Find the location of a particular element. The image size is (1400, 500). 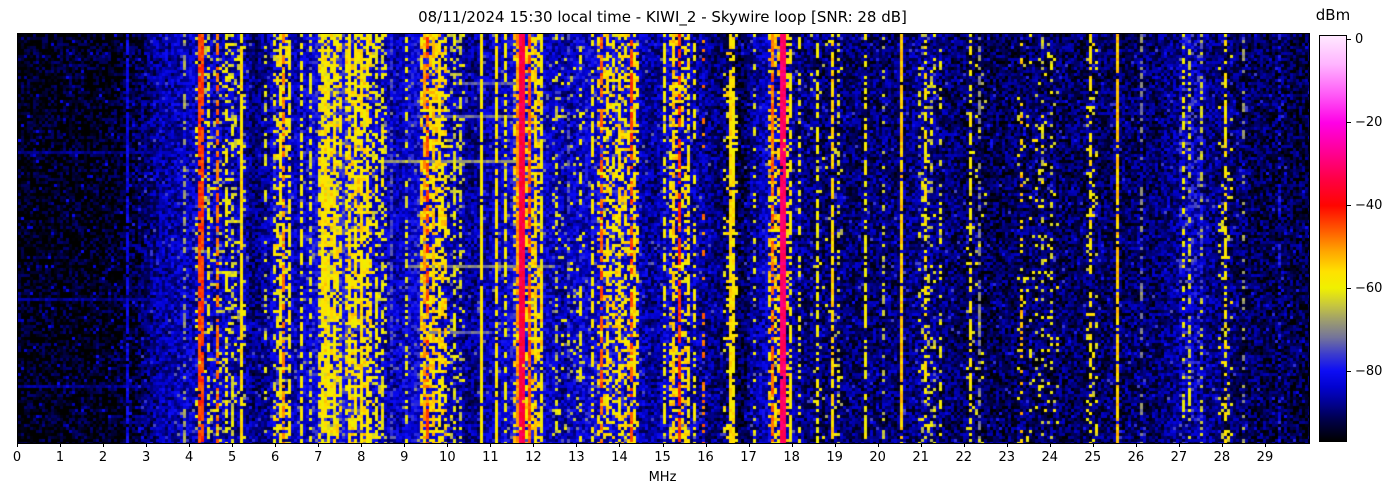

x-tick-label: 12 is located at coordinates (533, 457).